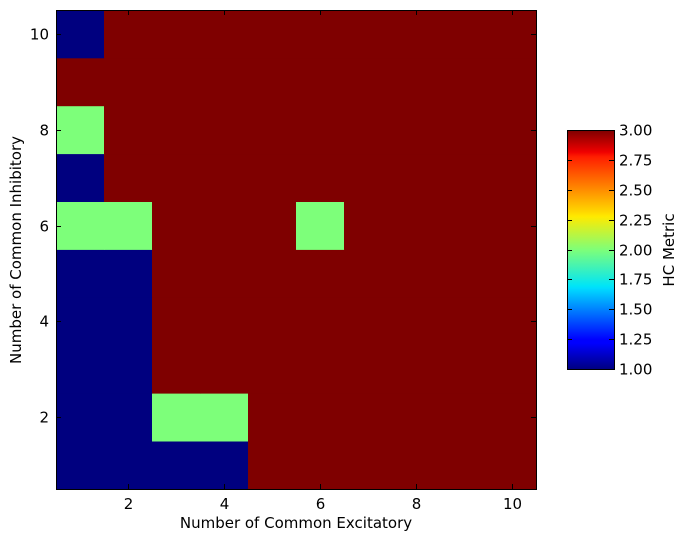  I want to click on colorbar-tick-label: 1.25, so click(635, 340).